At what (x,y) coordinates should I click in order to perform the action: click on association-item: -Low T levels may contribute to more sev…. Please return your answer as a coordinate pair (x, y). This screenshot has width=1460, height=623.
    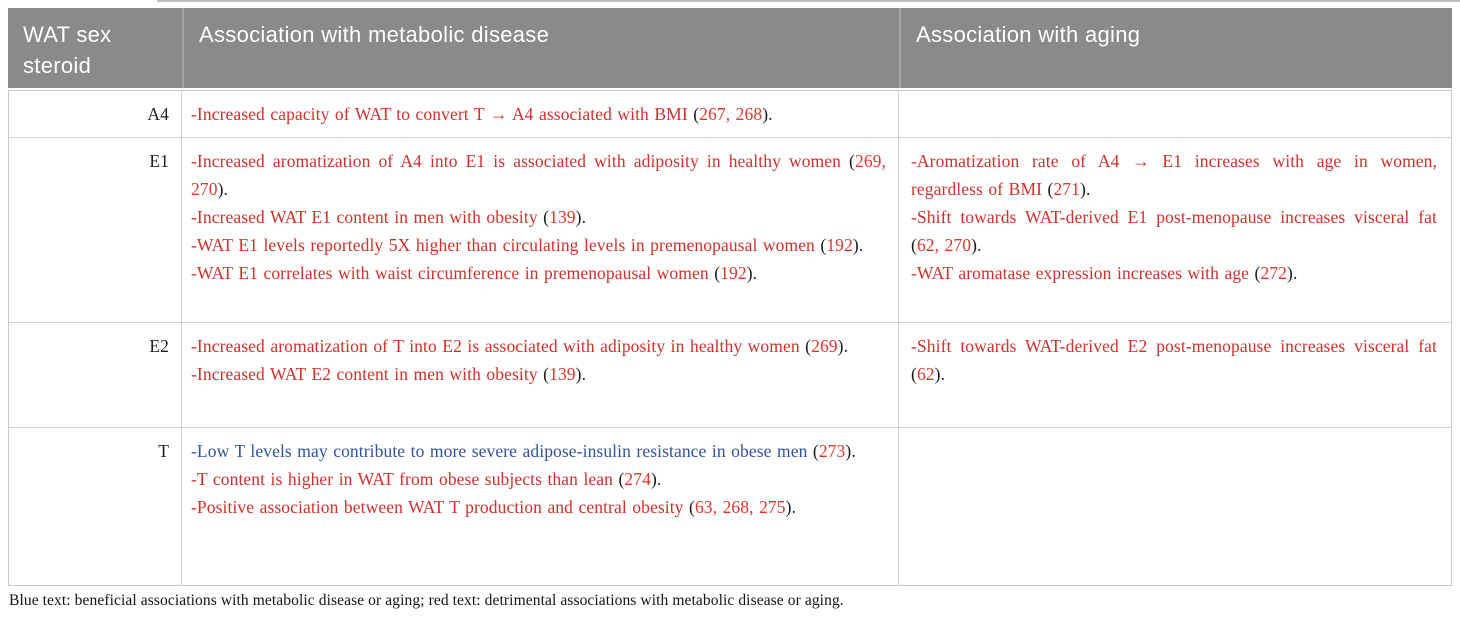
    Looking at the image, I should click on (538, 451).